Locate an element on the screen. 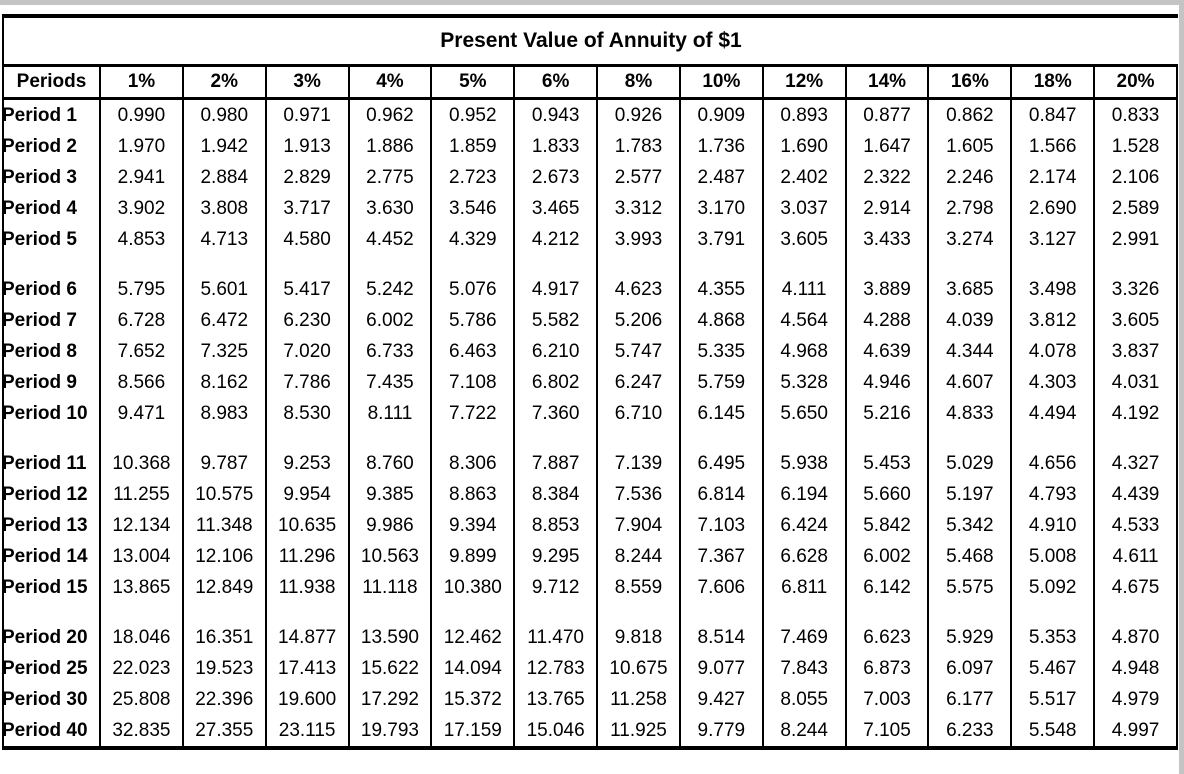 The image size is (1184, 774). table-cell: 0.962 is located at coordinates (390, 114).